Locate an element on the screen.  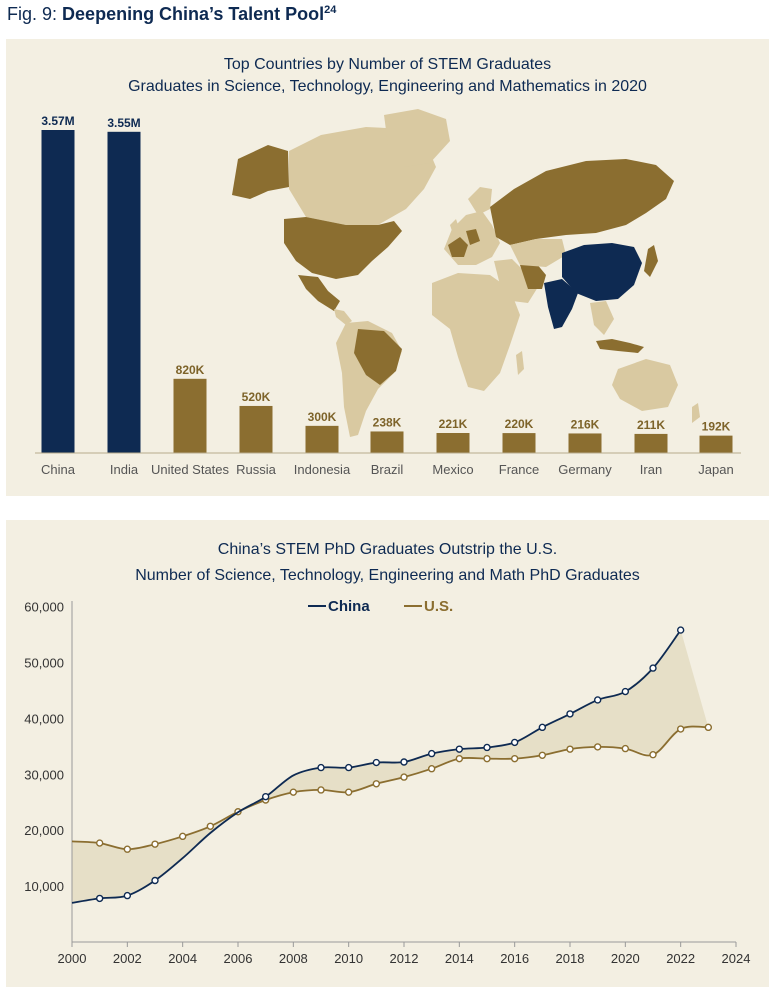
bar-value-label: 238K is located at coordinates (387, 422).